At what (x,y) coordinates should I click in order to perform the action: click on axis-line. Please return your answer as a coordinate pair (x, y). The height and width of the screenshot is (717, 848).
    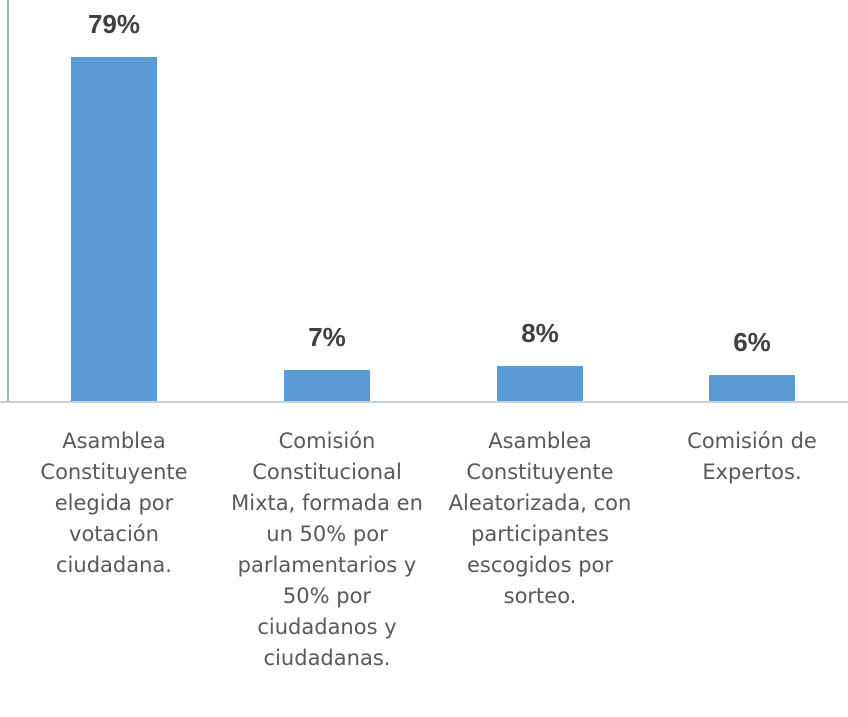
    Looking at the image, I should click on (8, 201).